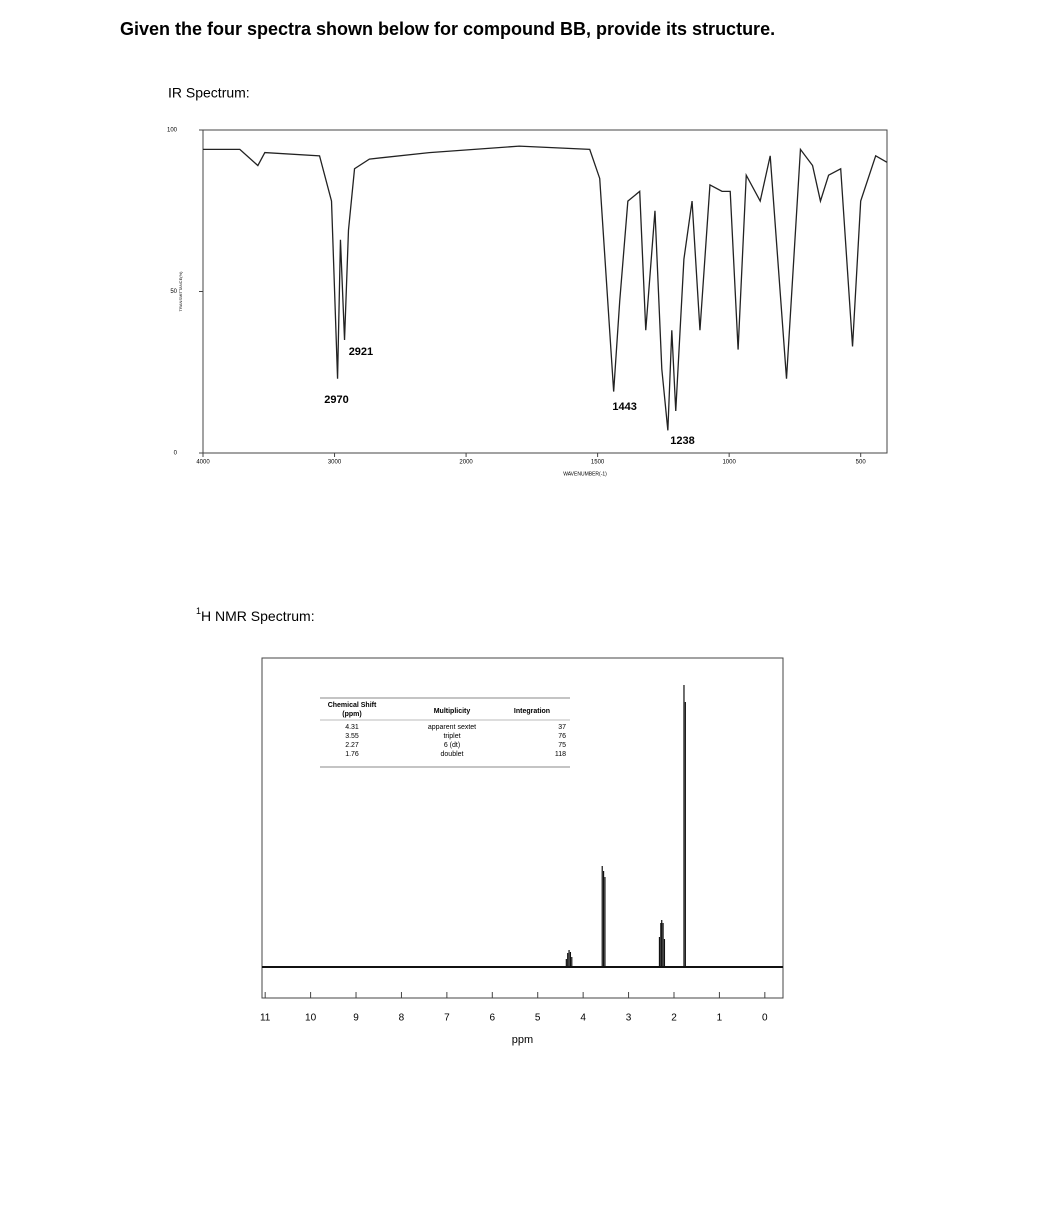  What do you see at coordinates (522, 828) in the screenshot?
I see `plot-frame` at bounding box center [522, 828].